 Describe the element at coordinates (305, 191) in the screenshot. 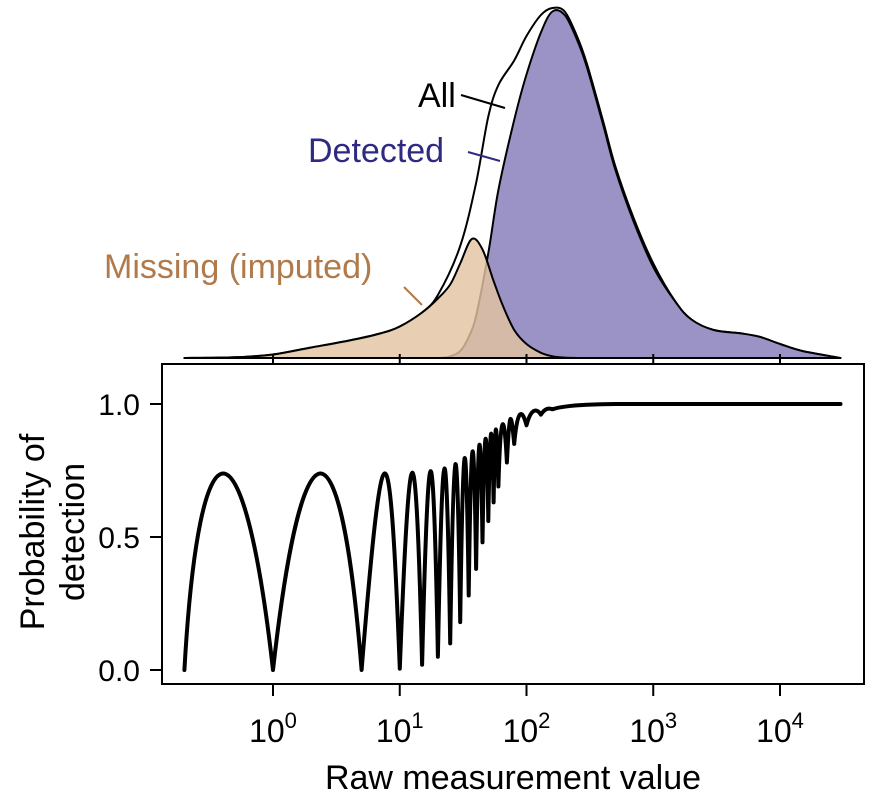

I see `density-annotations: All Detected Missing (imputed)` at that location.